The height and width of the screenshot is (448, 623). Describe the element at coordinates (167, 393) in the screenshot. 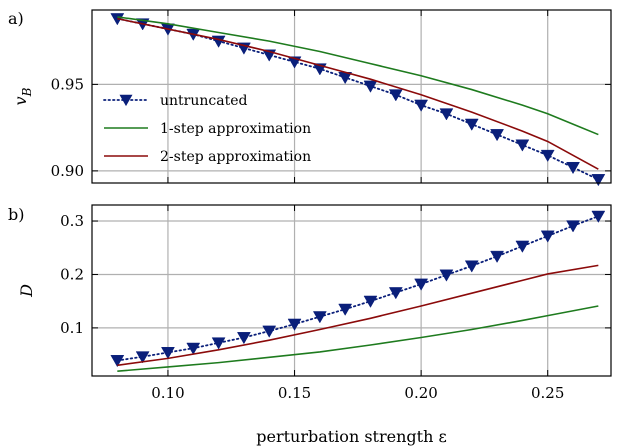

I see `panel-b-xtick-label: 0.10` at that location.